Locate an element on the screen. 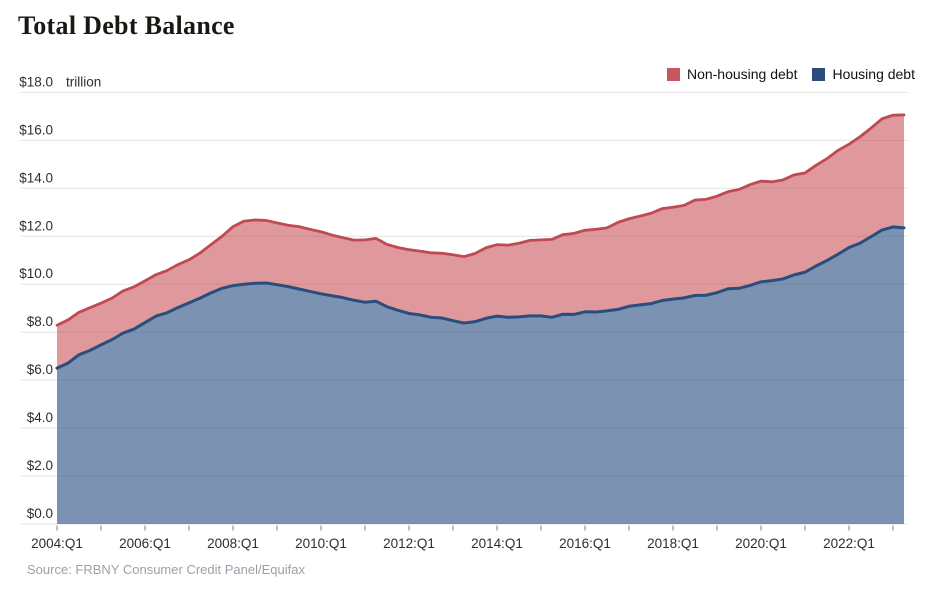 Image resolution: width=931 pixels, height=605 pixels. x-tick-label: 2020:Q1 is located at coordinates (761, 543).